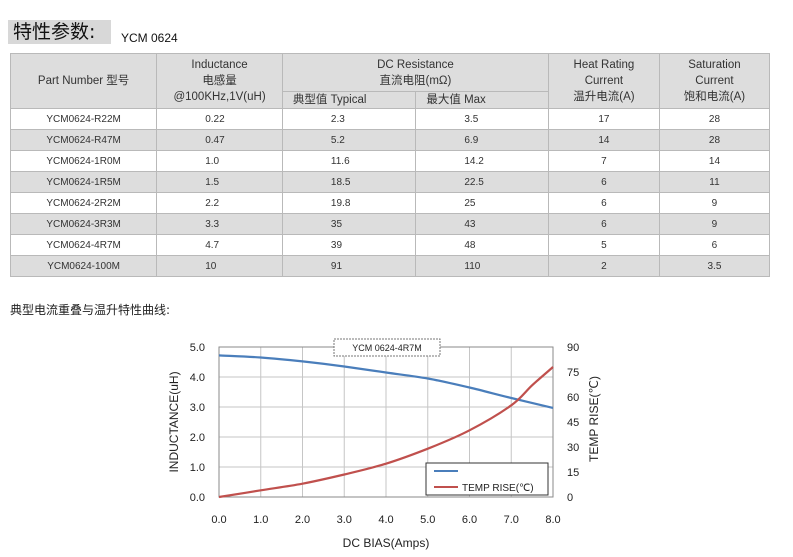  Describe the element at coordinates (469, 520) in the screenshot. I see `x-tick-label: 6.0` at that location.